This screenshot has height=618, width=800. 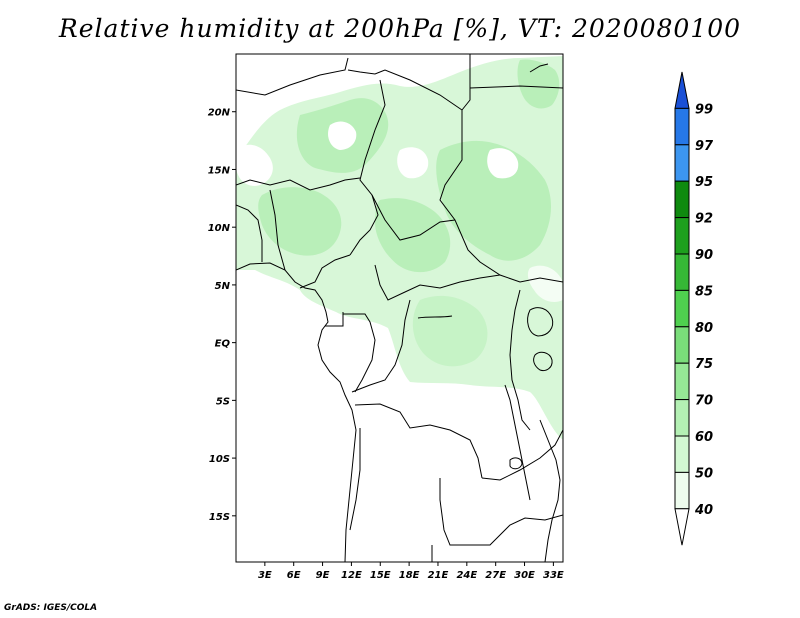 What do you see at coordinates (704, 364) in the screenshot?
I see `colorbar-level-label: 75` at bounding box center [704, 364].